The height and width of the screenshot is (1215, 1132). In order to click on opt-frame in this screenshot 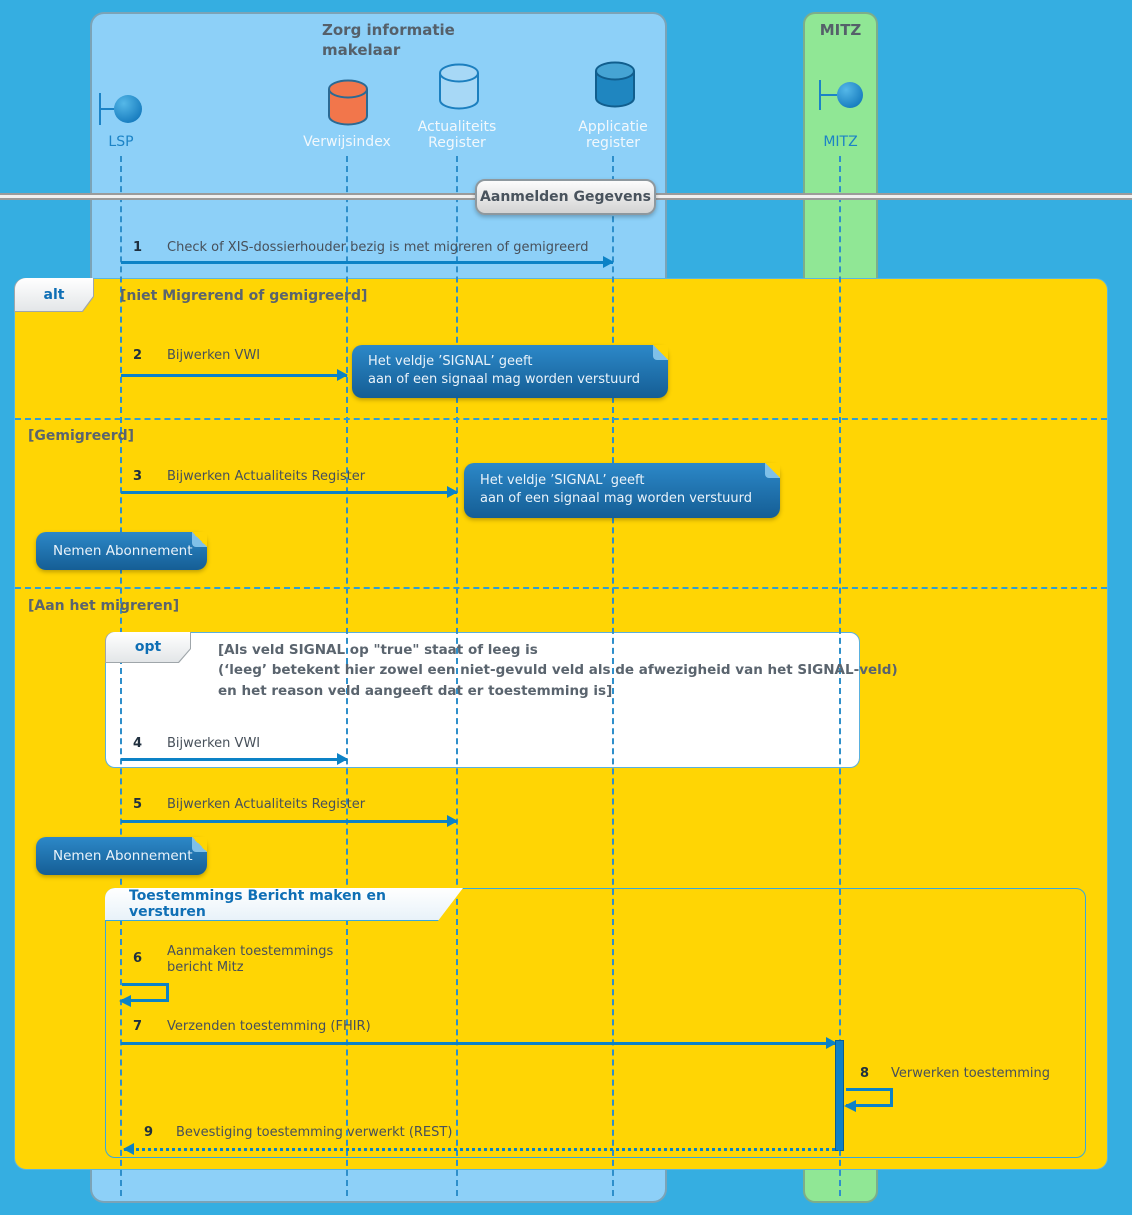, I will do `click(482, 700)`.